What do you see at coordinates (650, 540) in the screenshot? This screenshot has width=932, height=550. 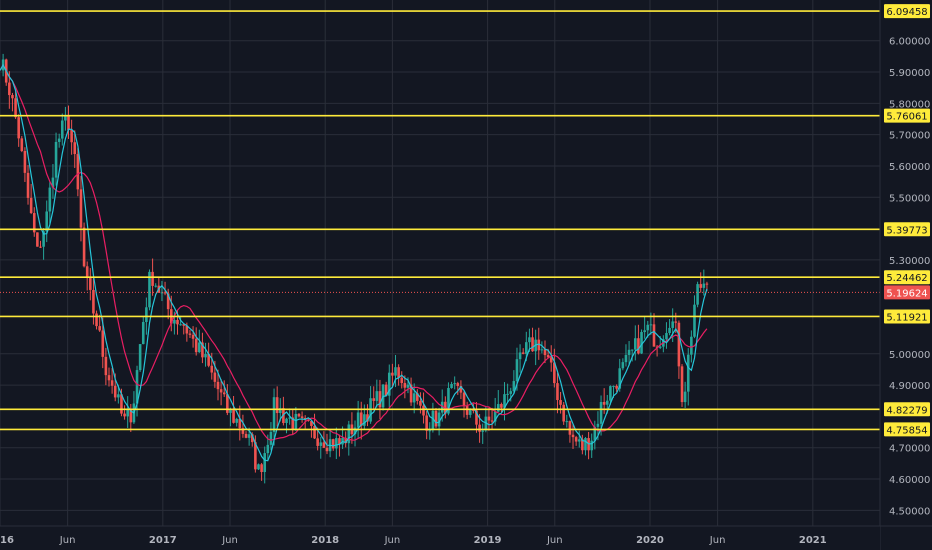 I see `x-tick-label: 2020` at bounding box center [650, 540].